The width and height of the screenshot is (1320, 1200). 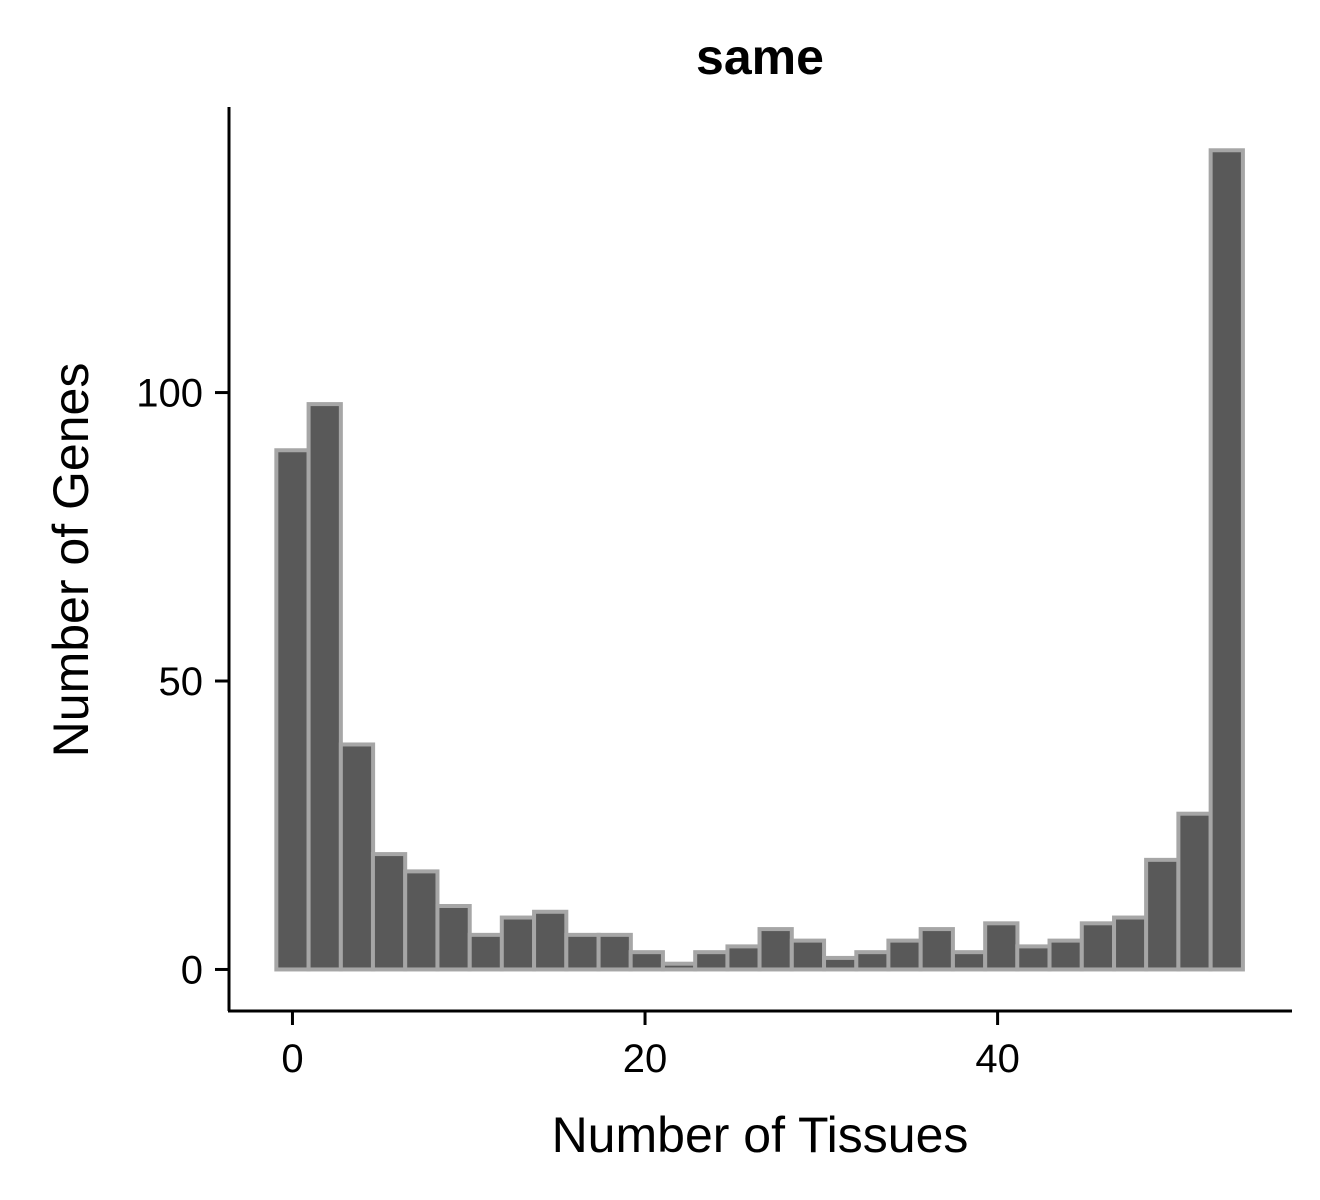 I want to click on x-tick-label: 20, so click(x=645, y=1059).